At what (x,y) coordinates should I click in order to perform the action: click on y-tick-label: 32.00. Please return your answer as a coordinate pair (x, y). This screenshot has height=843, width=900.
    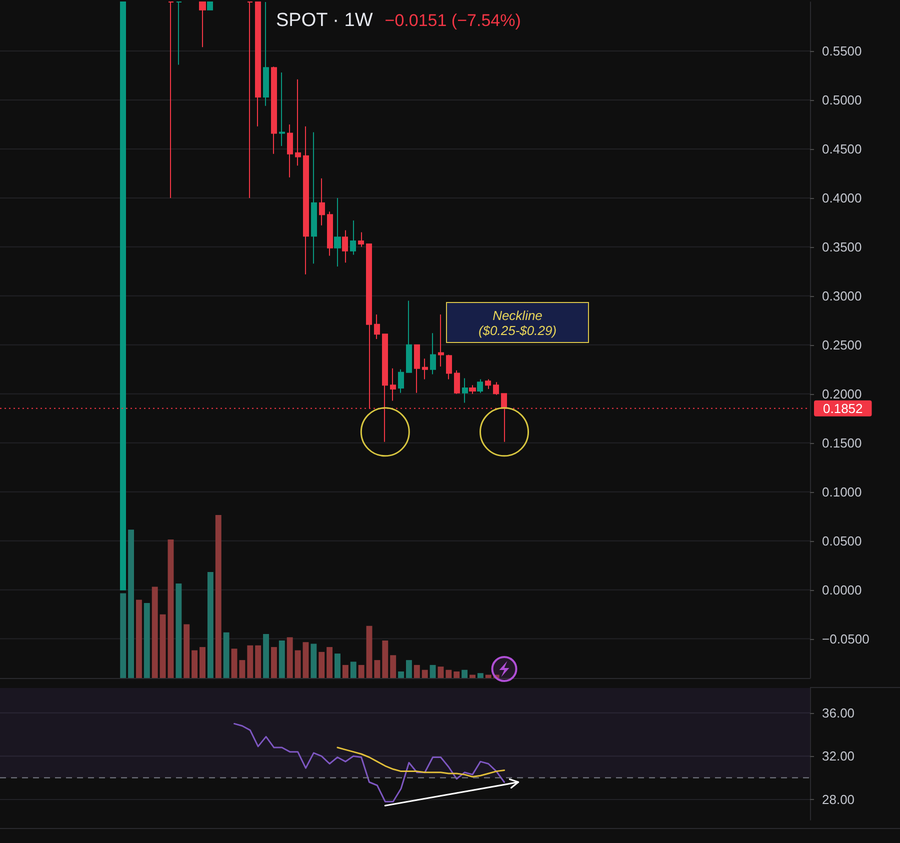
    Looking at the image, I should click on (838, 756).